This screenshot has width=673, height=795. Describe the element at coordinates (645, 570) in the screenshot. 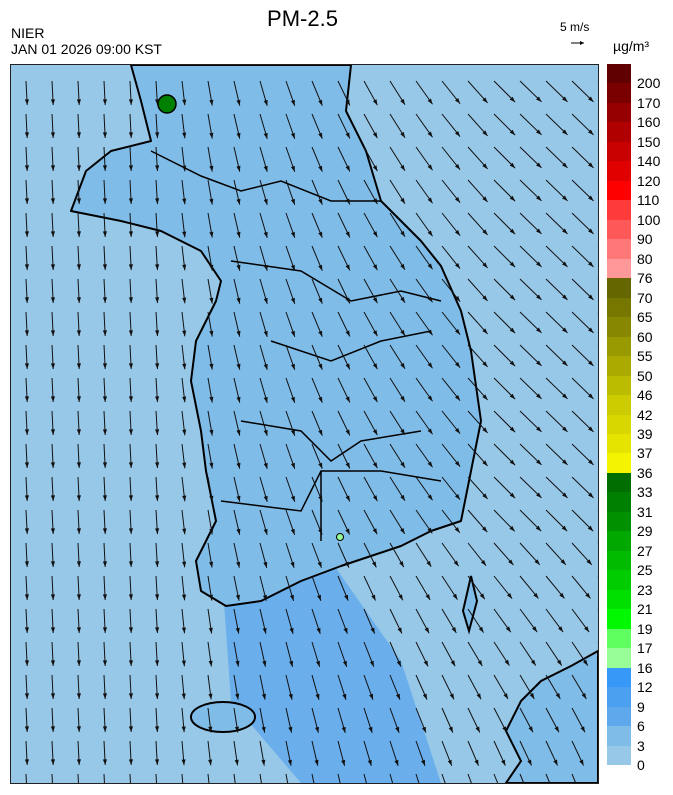

I see `legend-label: 25` at that location.